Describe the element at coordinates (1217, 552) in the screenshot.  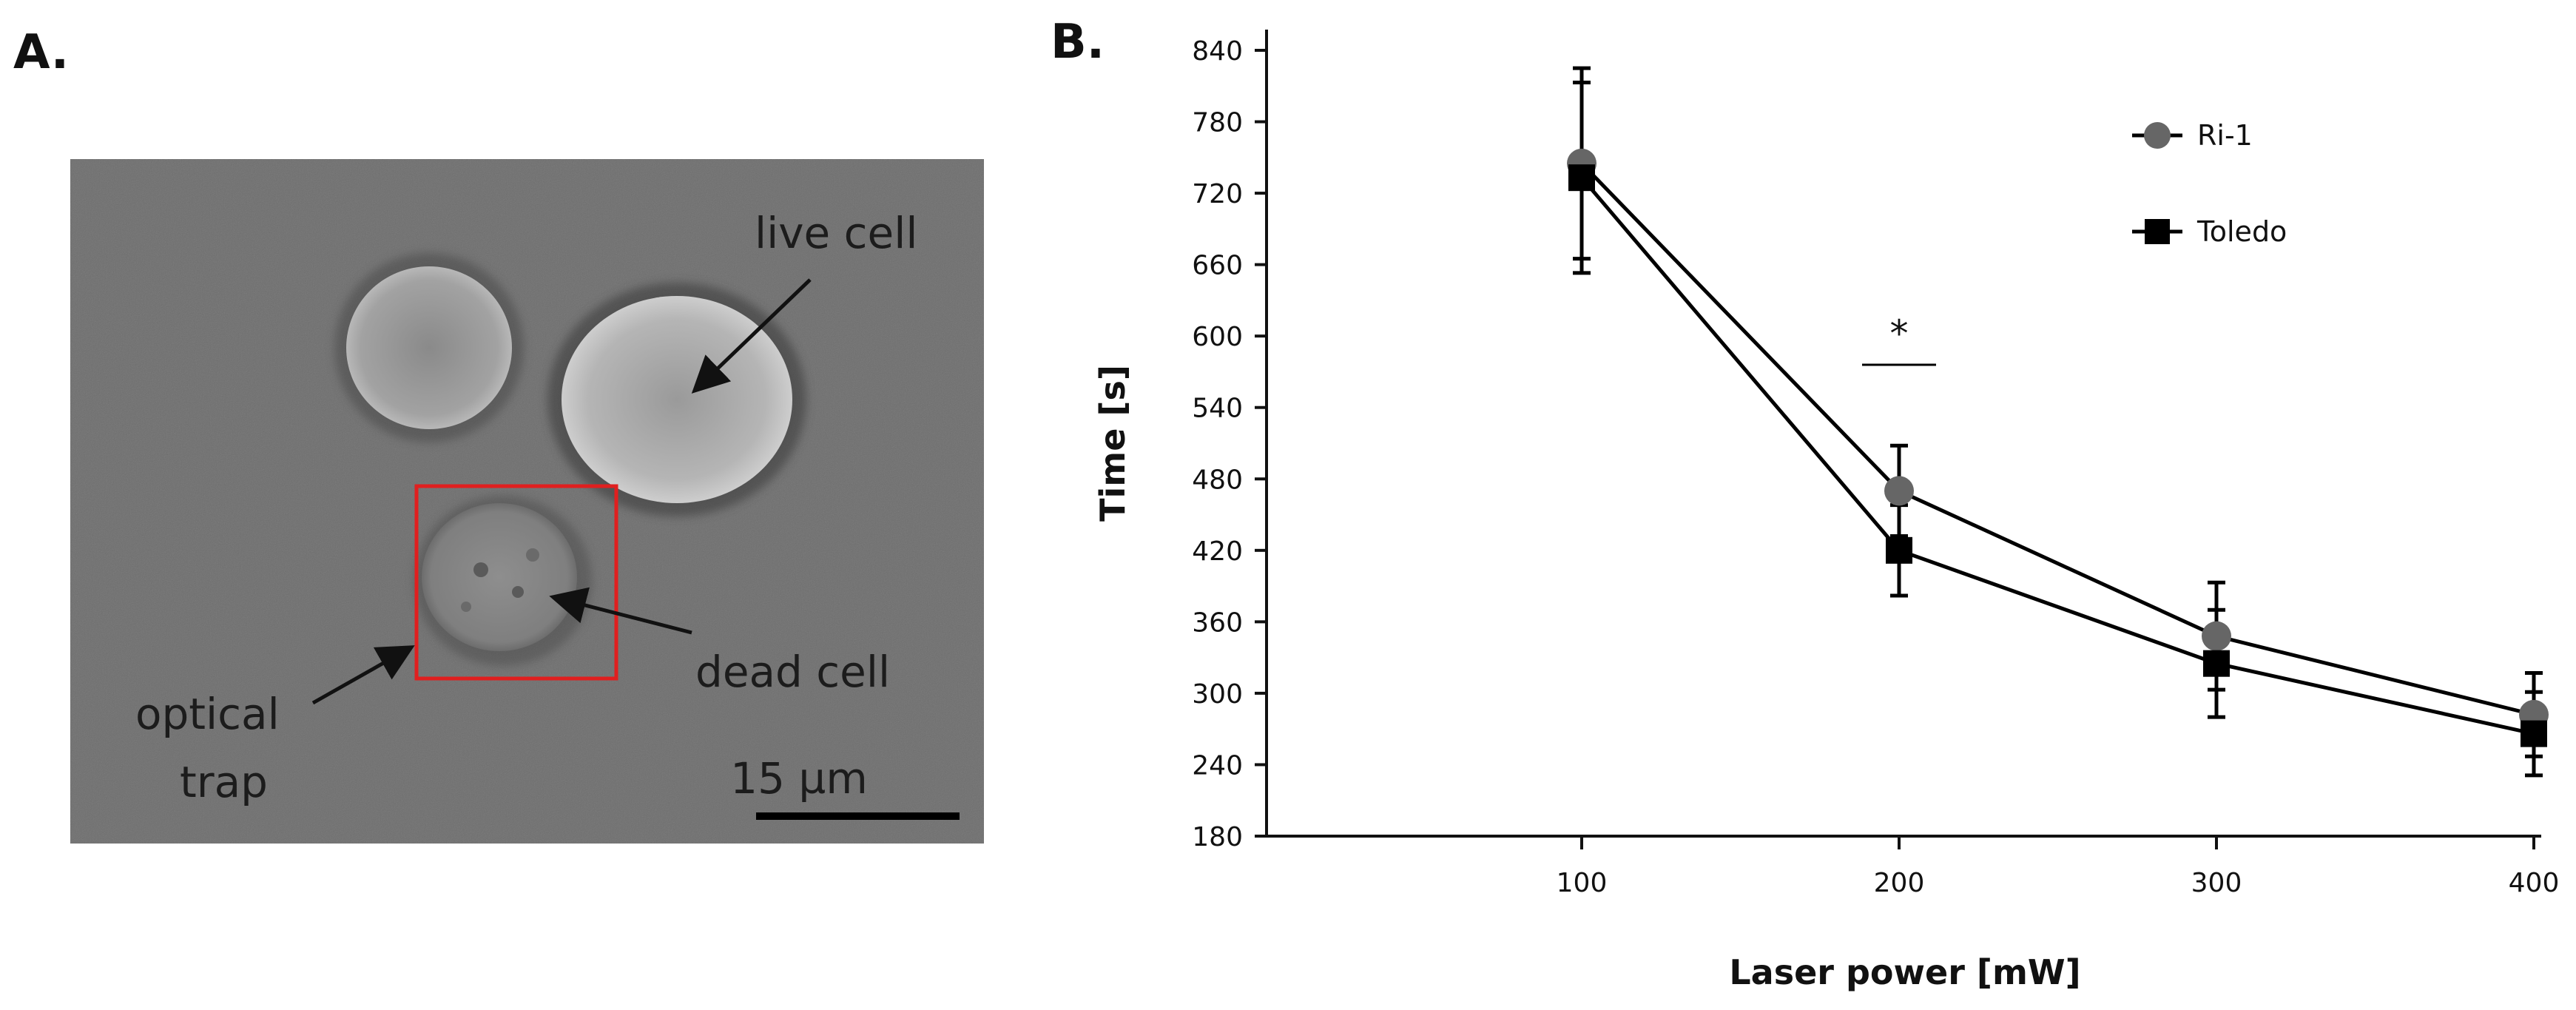
I see `y-tick-label: 420` at that location.